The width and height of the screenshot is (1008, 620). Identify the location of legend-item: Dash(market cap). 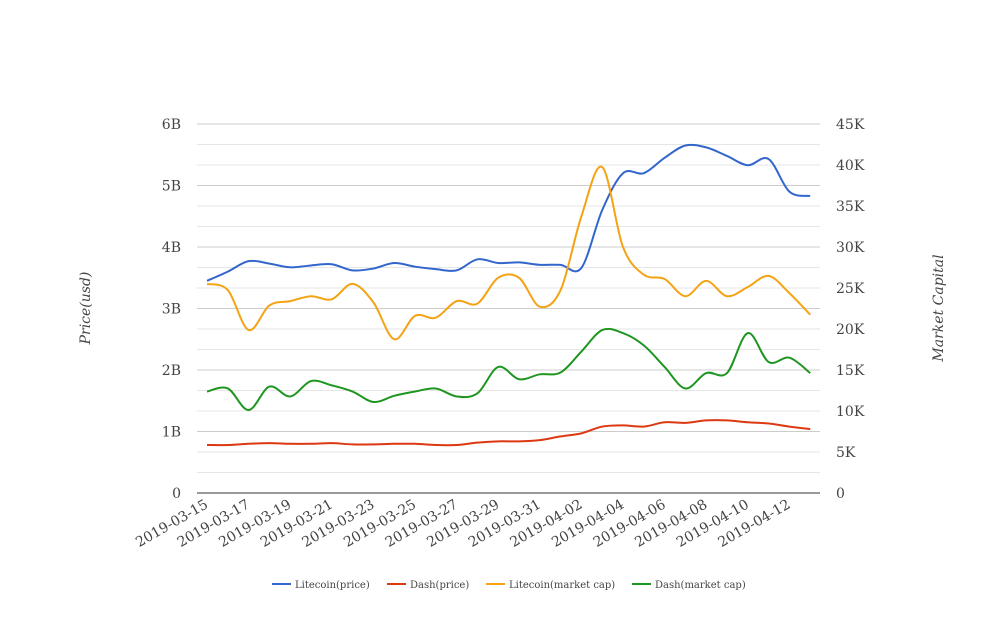
(689, 585).